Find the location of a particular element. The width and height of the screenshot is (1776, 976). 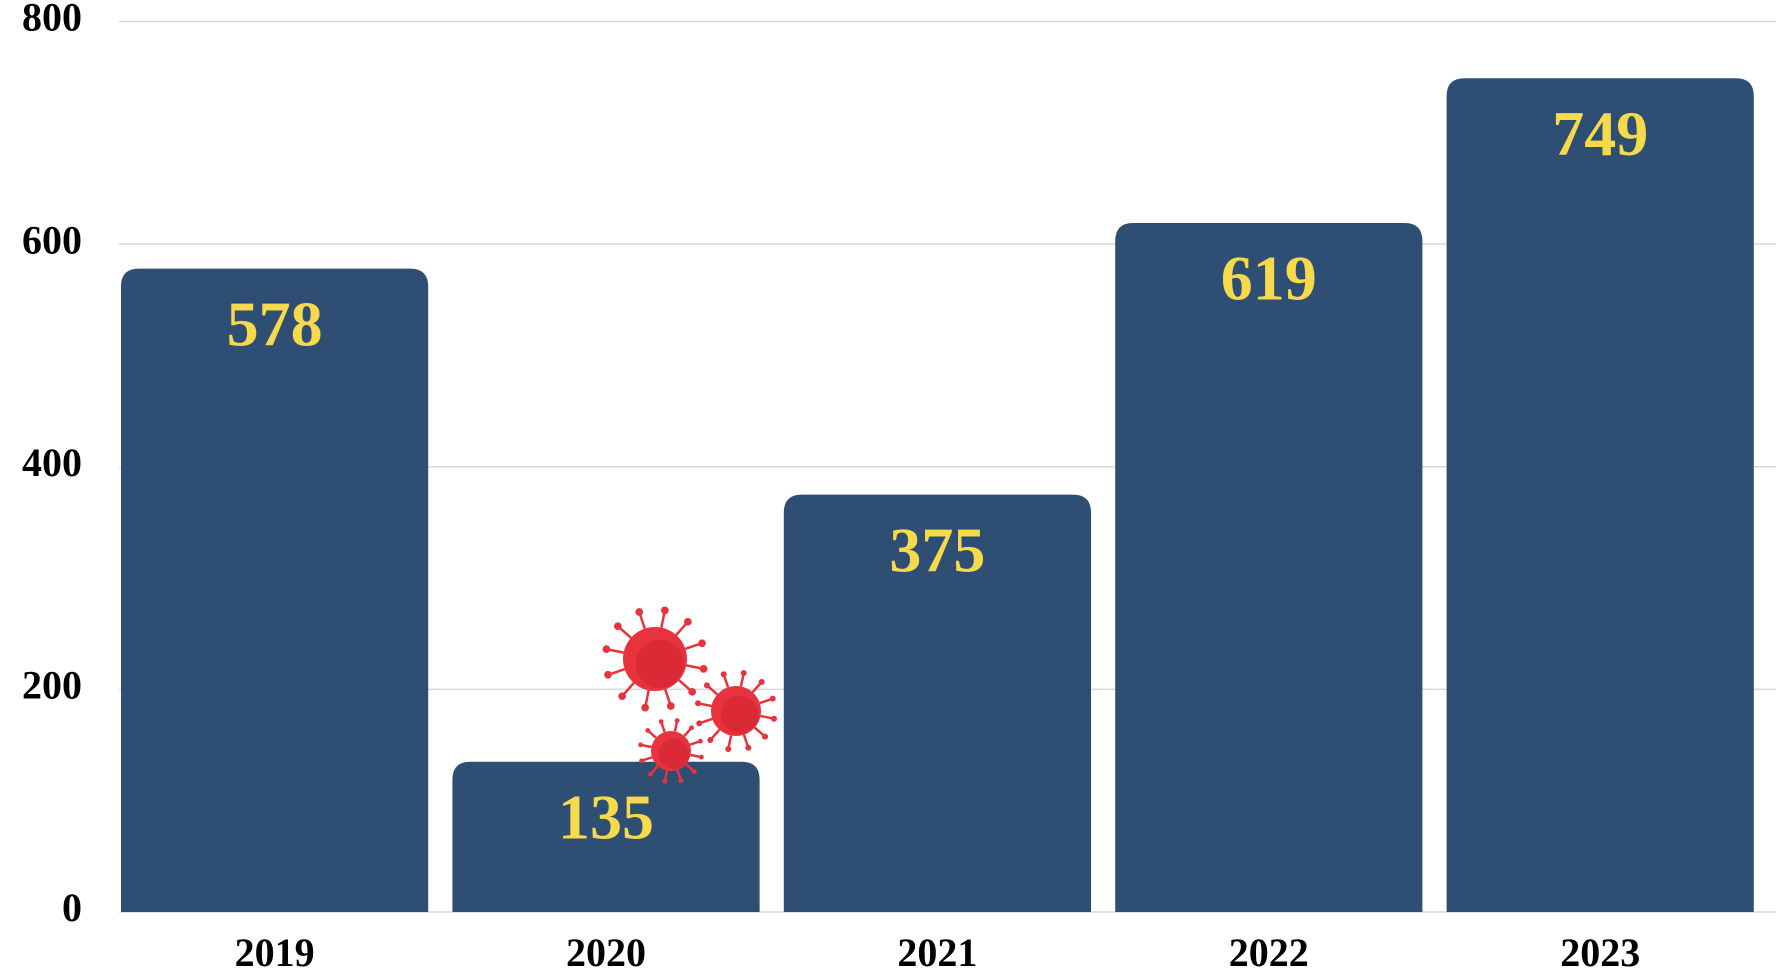

x-tick-label: 2019 is located at coordinates (275, 952).